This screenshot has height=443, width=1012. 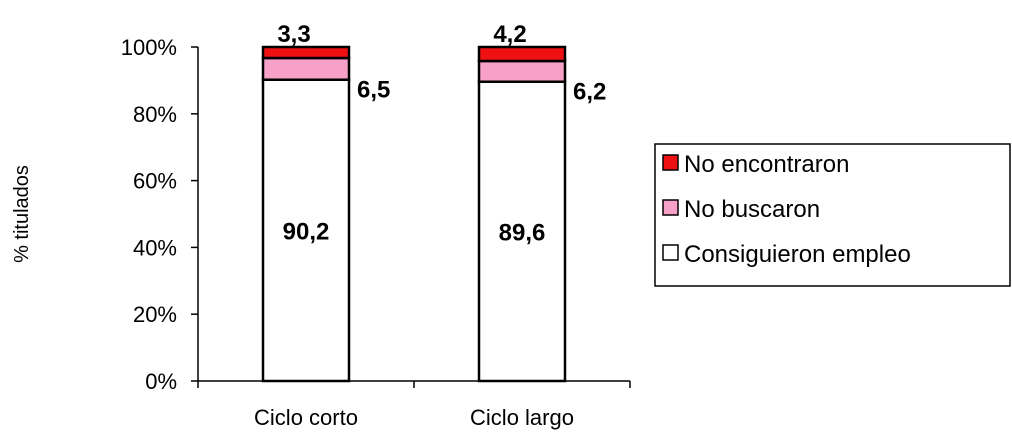 What do you see at coordinates (161, 381) in the screenshot?
I see `y-tick-label: 0%` at bounding box center [161, 381].